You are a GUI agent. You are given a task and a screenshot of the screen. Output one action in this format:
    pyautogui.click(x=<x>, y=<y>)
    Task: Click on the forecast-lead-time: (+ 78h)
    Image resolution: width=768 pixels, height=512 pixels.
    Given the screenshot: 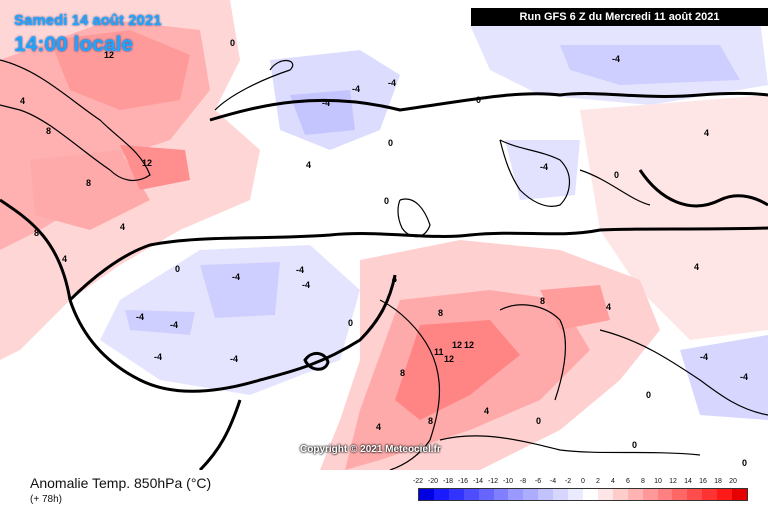 What is the action you would take?
    pyautogui.click(x=46, y=499)
    